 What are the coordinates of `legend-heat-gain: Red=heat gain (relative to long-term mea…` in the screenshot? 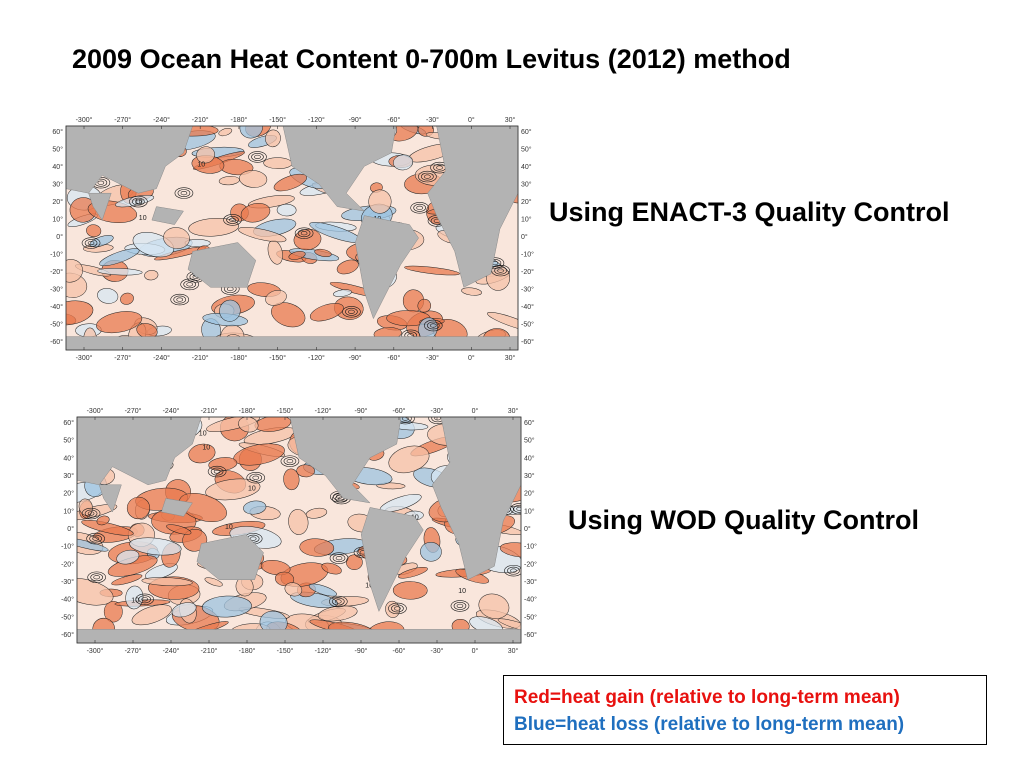 It's located at (707, 697).